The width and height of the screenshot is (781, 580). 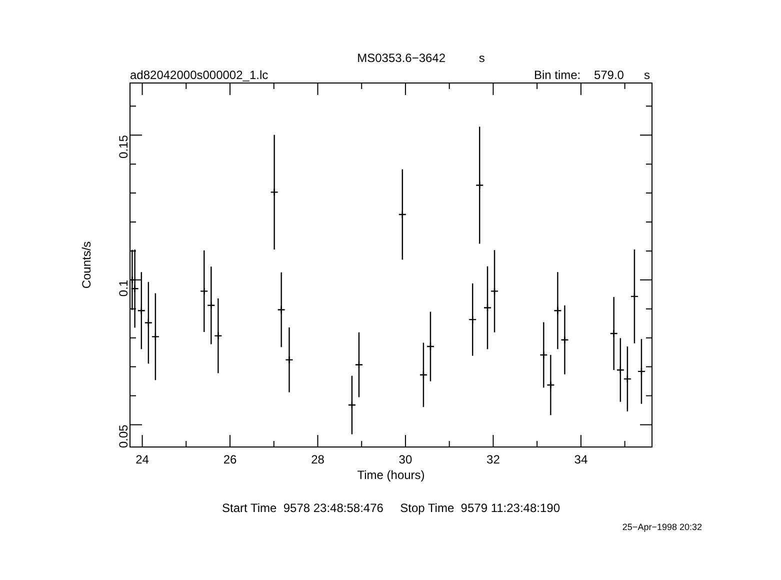 What do you see at coordinates (592, 75) in the screenshot?
I see `text: Bin time: 579.0 s` at bounding box center [592, 75].